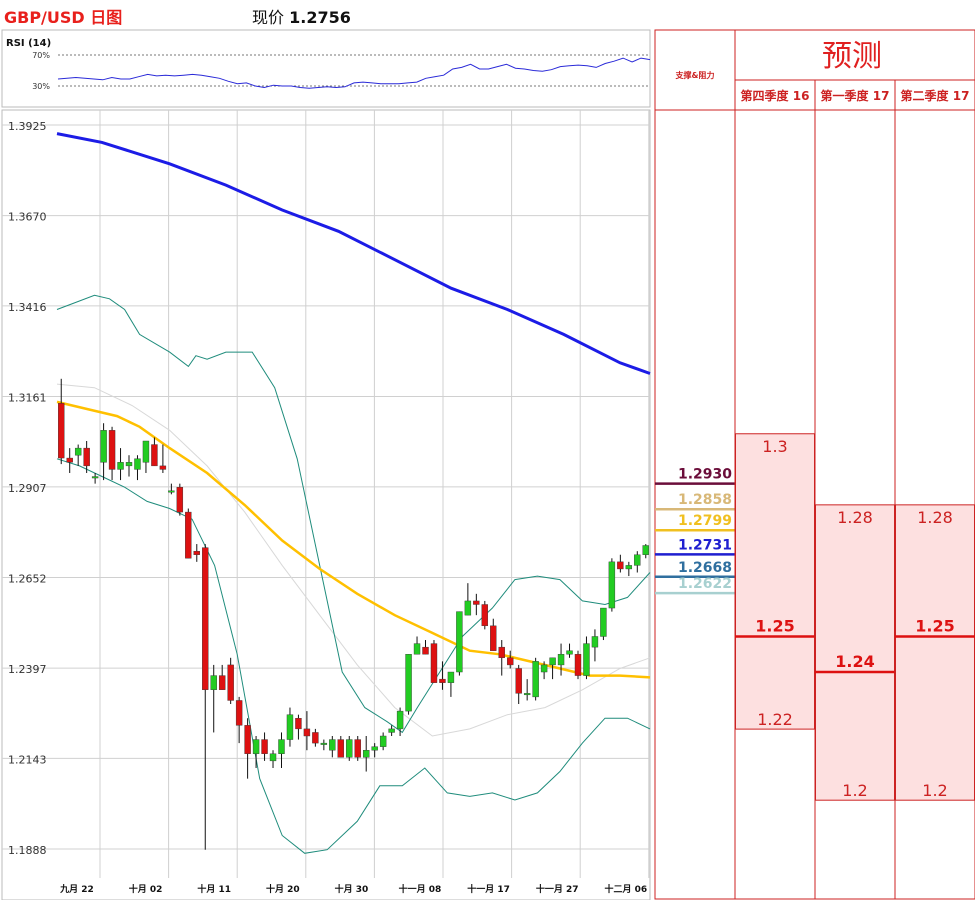 This screenshot has height=900, width=975. I want to click on forecast-high: 1.3, so click(774, 446).